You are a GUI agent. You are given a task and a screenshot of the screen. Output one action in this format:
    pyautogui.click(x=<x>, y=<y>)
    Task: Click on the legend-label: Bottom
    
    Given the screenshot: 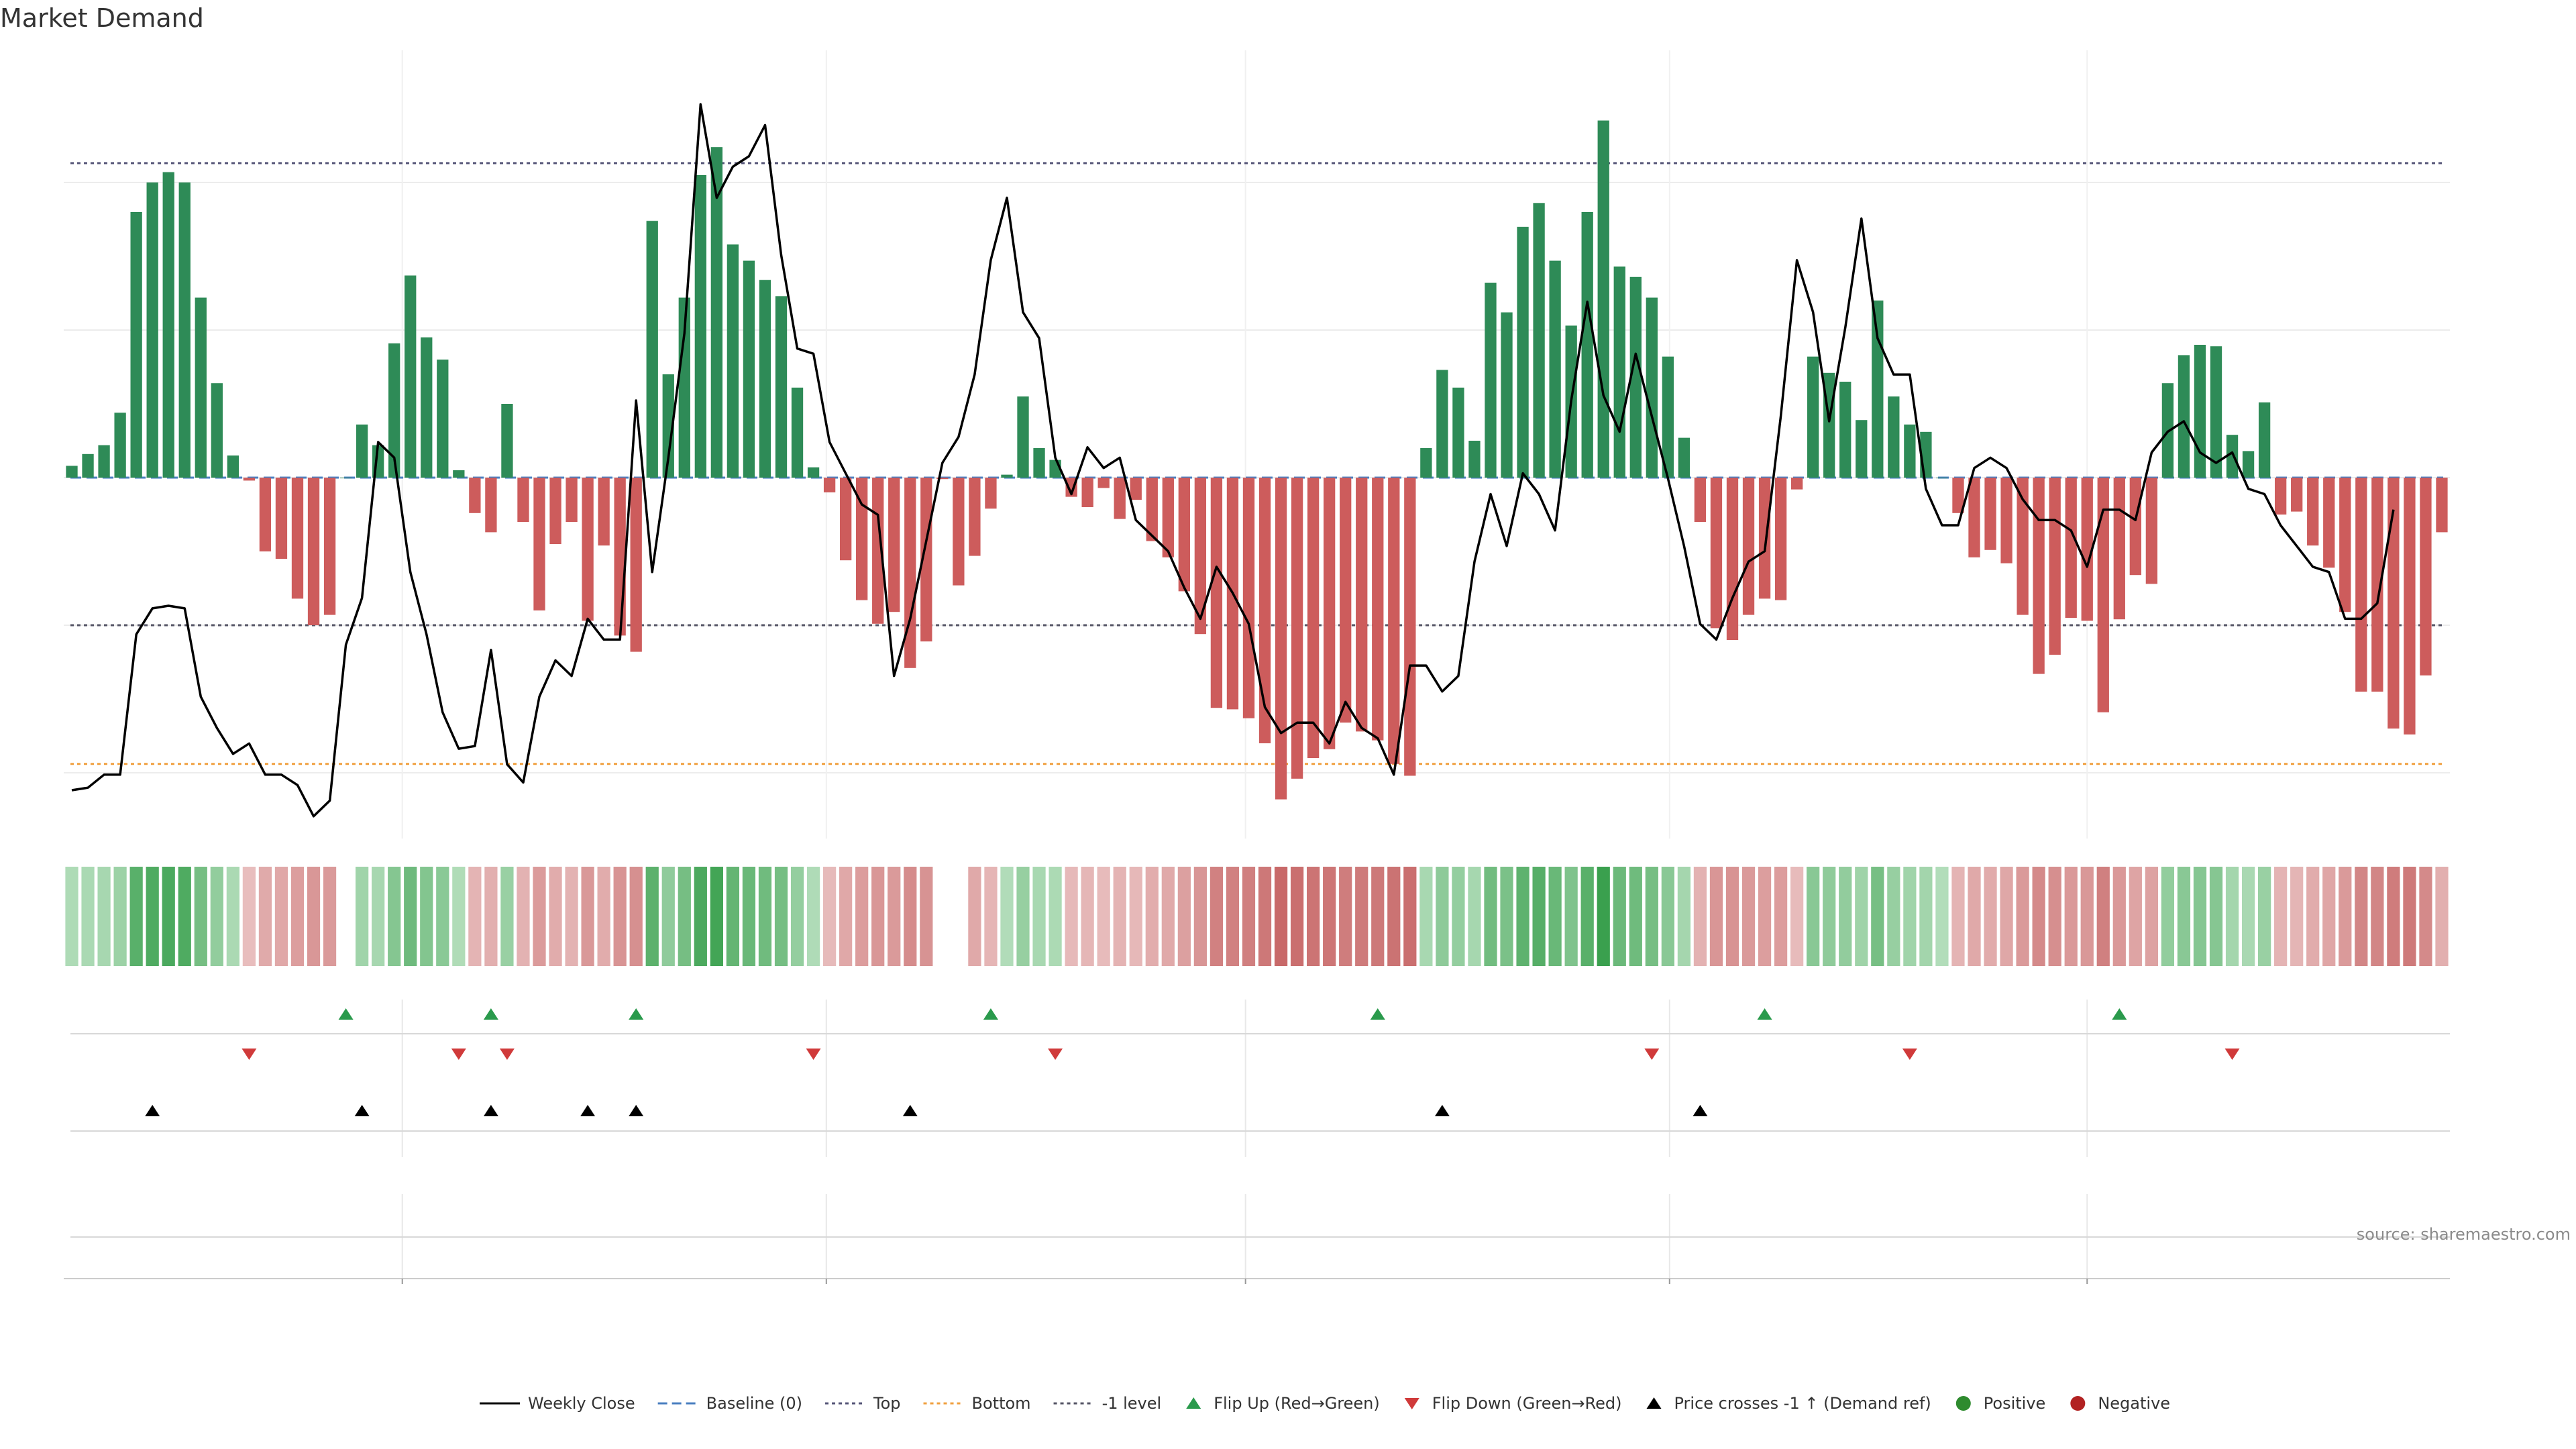 What is the action you would take?
    pyautogui.click(x=1001, y=1403)
    